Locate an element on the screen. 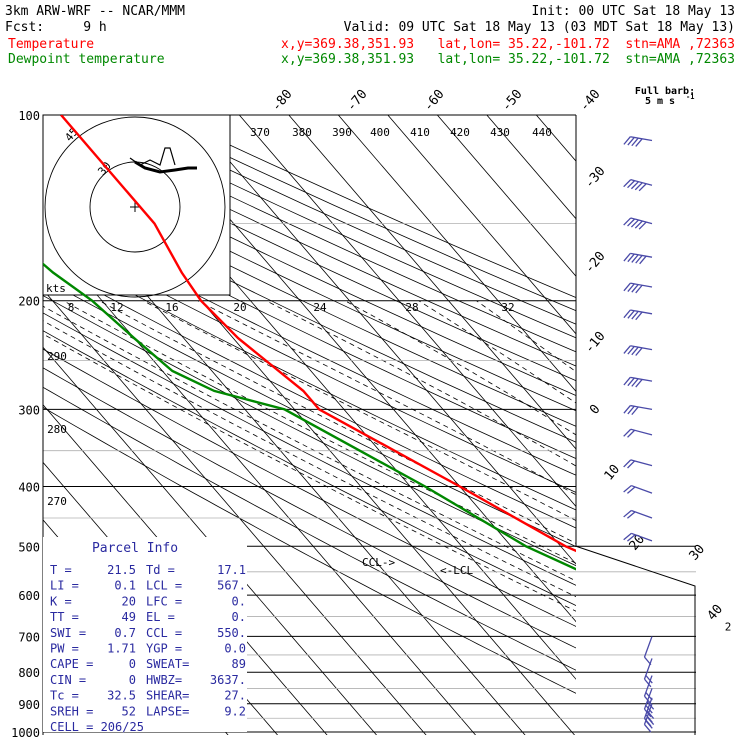  parcel-label: PW = is located at coordinates (64, 649).